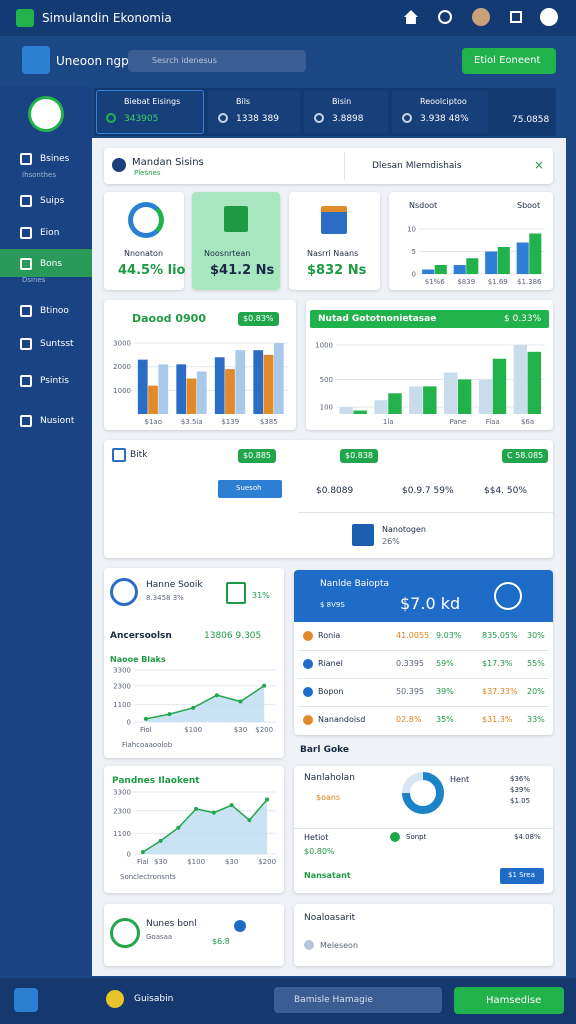 This screenshot has height=1024, width=576. I want to click on holdings-bin, so click(236, 593).